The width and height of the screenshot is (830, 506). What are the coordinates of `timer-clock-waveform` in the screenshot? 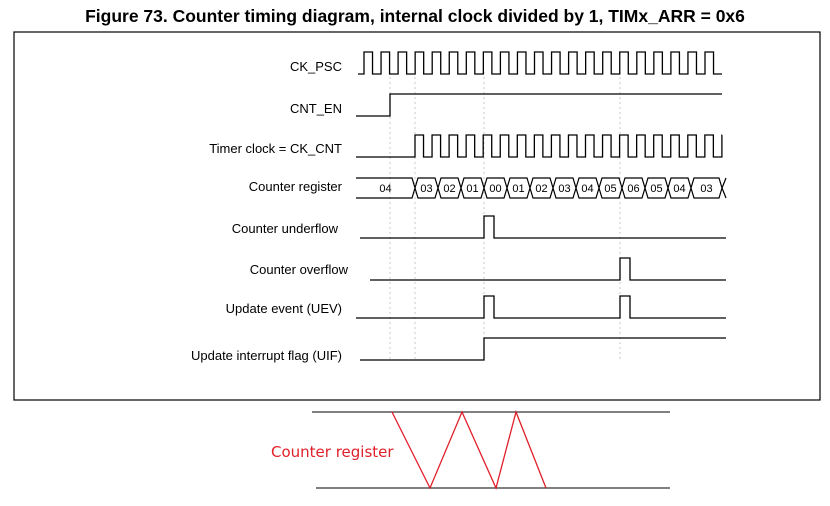 It's located at (539, 146).